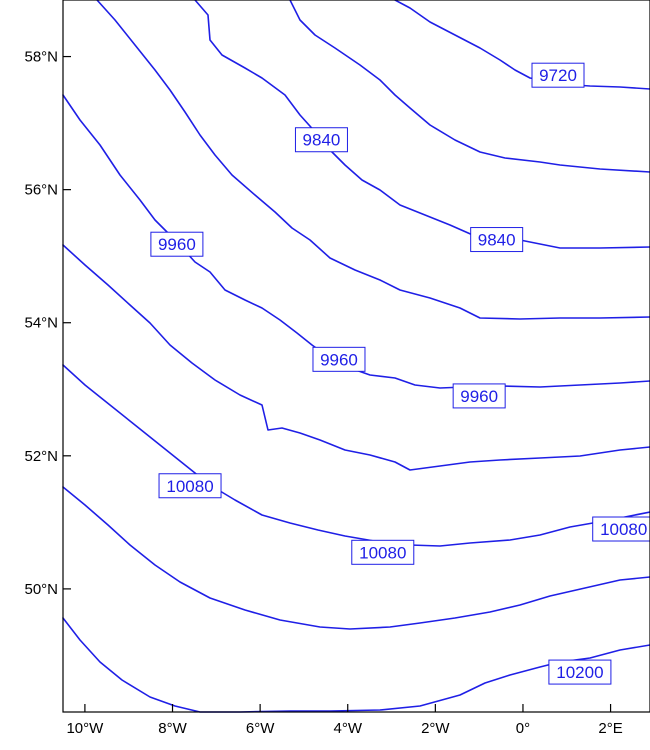 The image size is (650, 750). Describe the element at coordinates (523, 728) in the screenshot. I see `lon-tick-label: 0°` at that location.